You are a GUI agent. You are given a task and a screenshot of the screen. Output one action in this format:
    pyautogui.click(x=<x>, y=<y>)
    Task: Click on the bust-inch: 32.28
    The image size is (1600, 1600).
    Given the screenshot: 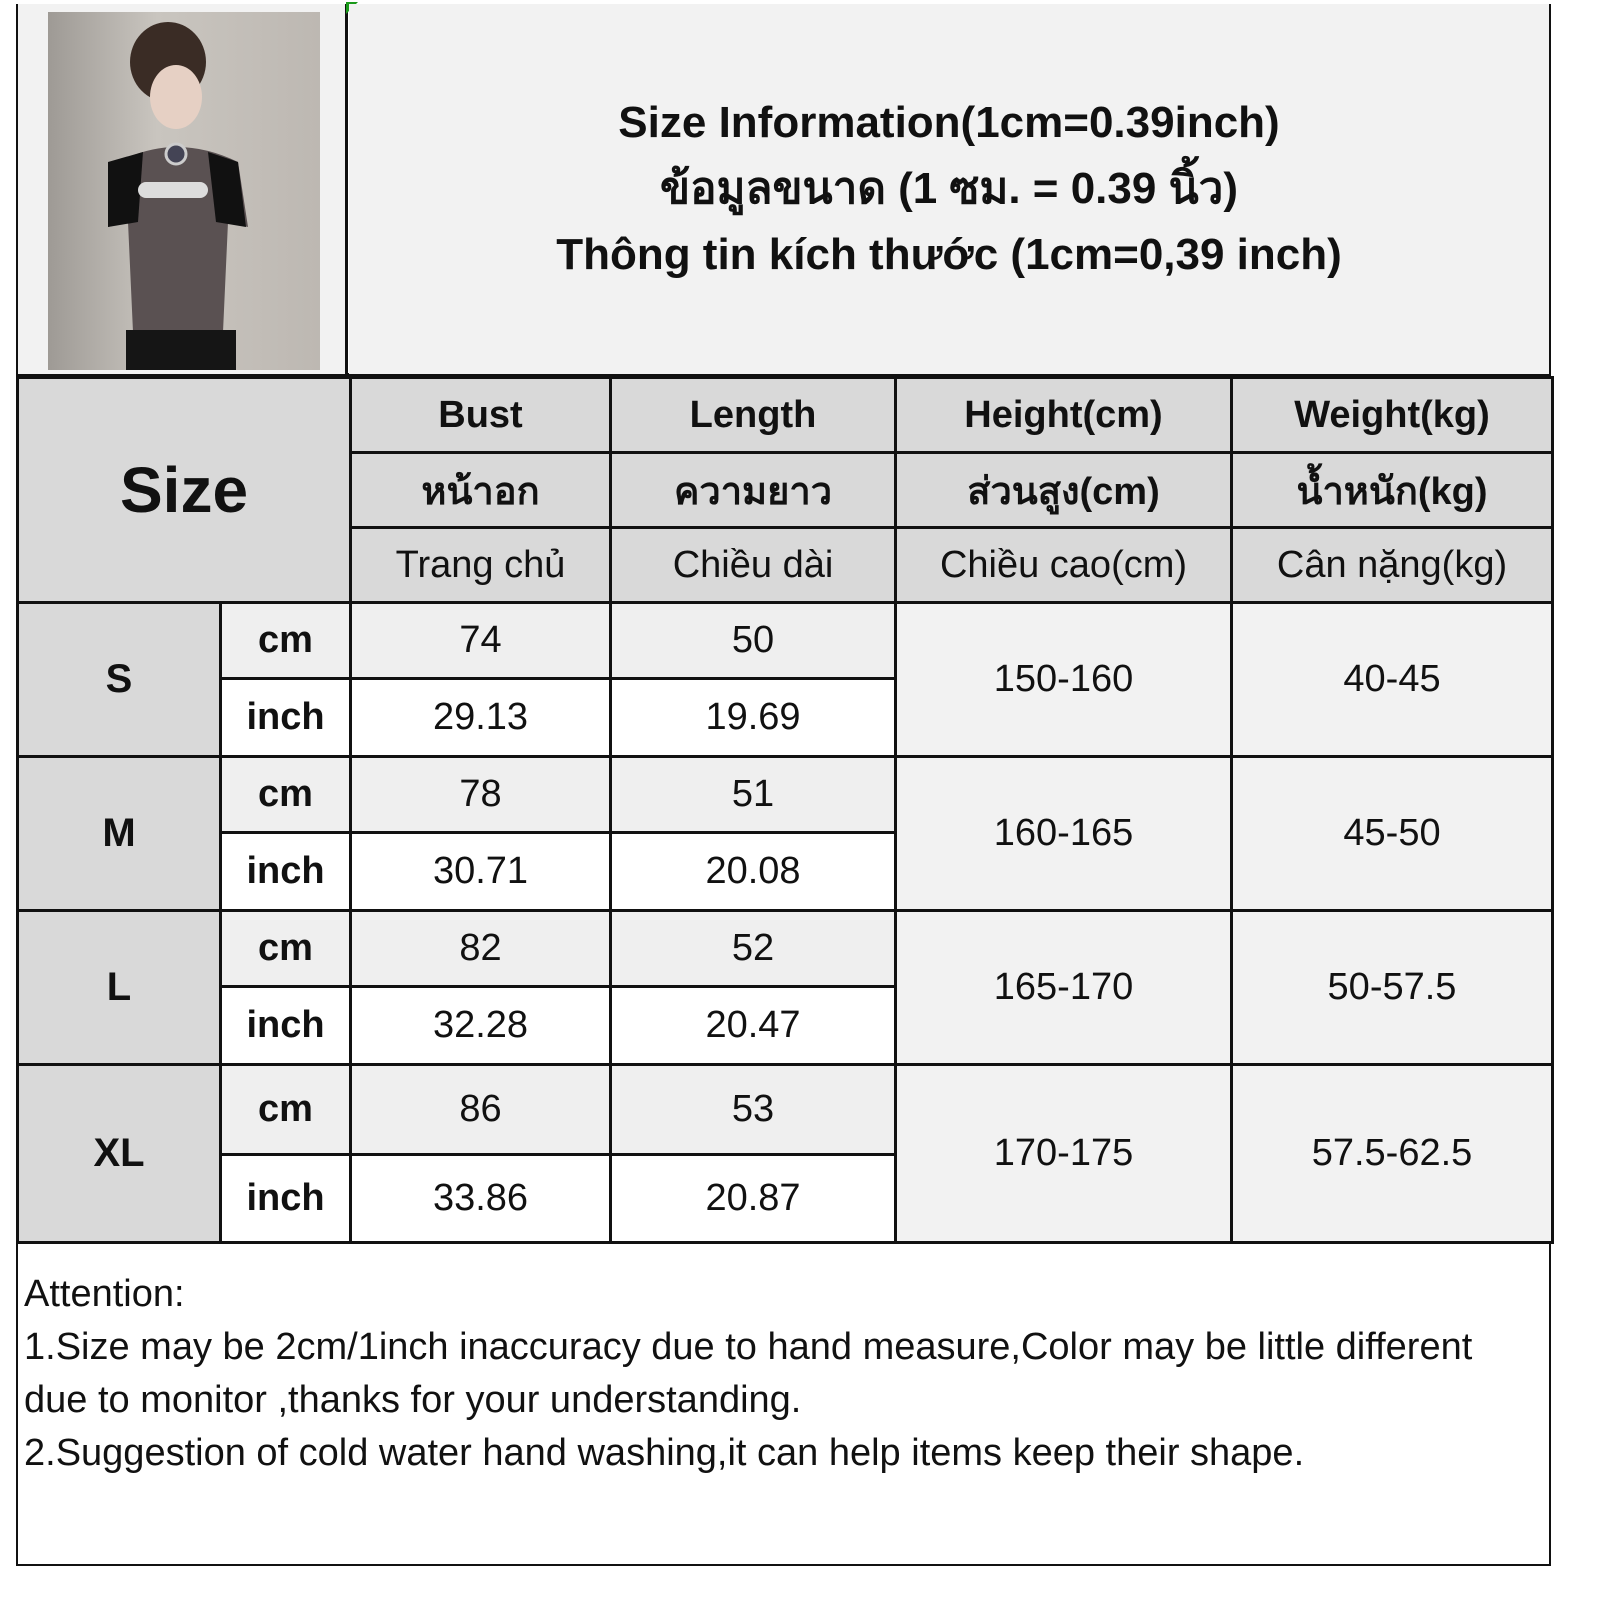 What is the action you would take?
    pyautogui.click(x=480, y=1025)
    